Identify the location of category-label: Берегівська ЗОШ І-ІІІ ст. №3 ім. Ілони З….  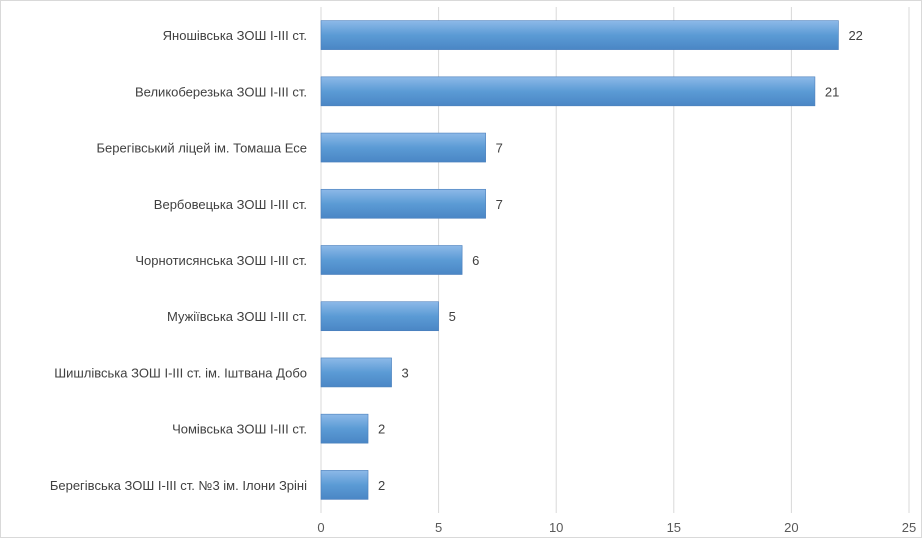
(178, 485).